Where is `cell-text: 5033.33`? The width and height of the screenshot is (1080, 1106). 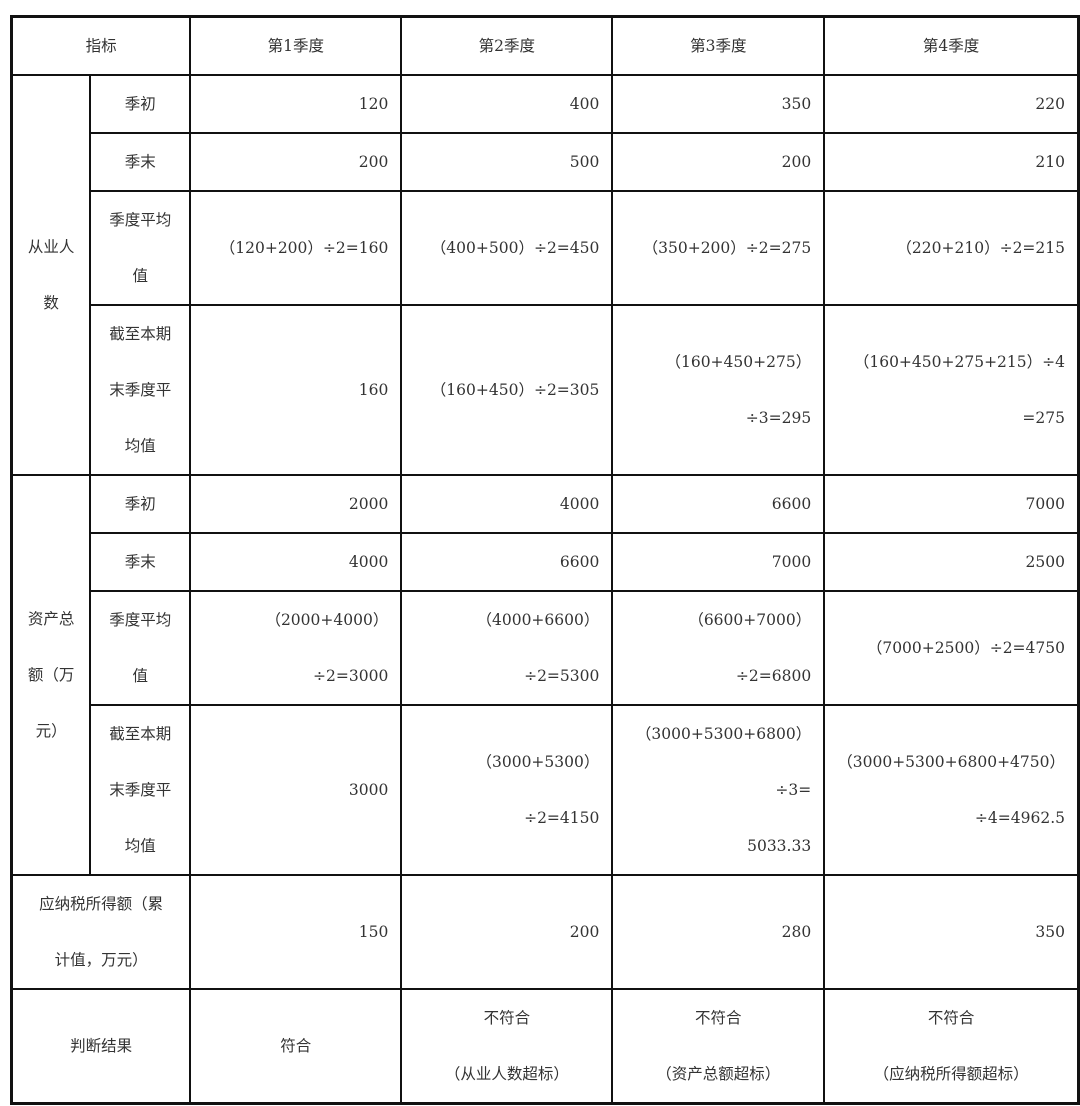 cell-text: 5033.33 is located at coordinates (779, 846).